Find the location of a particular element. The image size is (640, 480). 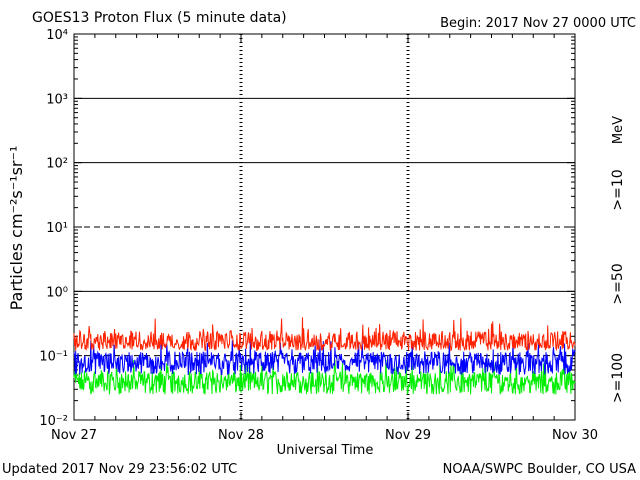

x-tick-label: Nov 27 is located at coordinates (74, 435).